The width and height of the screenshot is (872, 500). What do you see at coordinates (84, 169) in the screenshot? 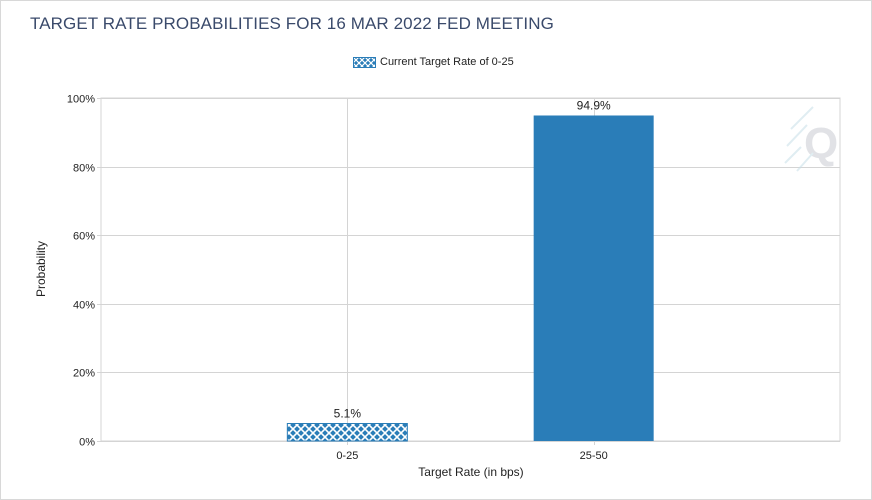
I see `y-tick-label: 80%` at bounding box center [84, 169].